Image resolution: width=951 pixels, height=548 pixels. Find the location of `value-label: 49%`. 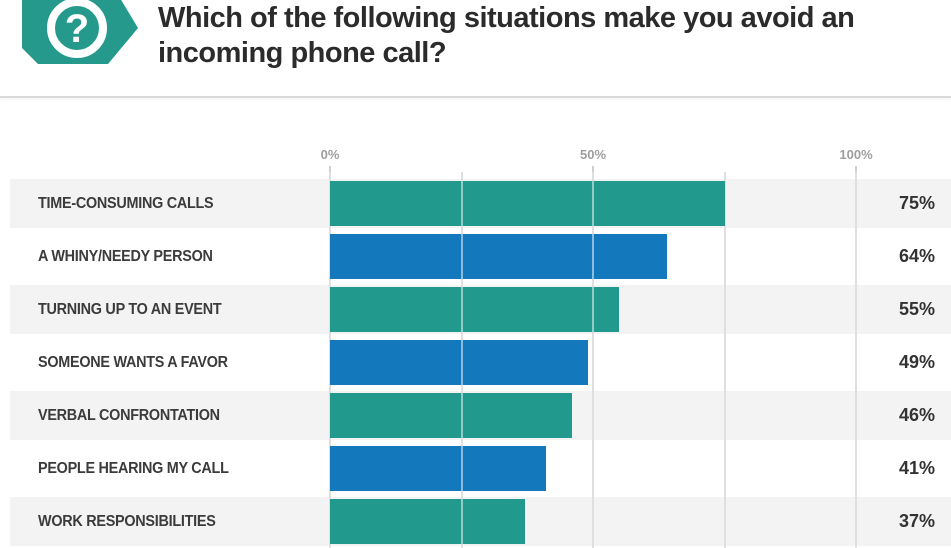

value-label: 49% is located at coordinates (916, 362).